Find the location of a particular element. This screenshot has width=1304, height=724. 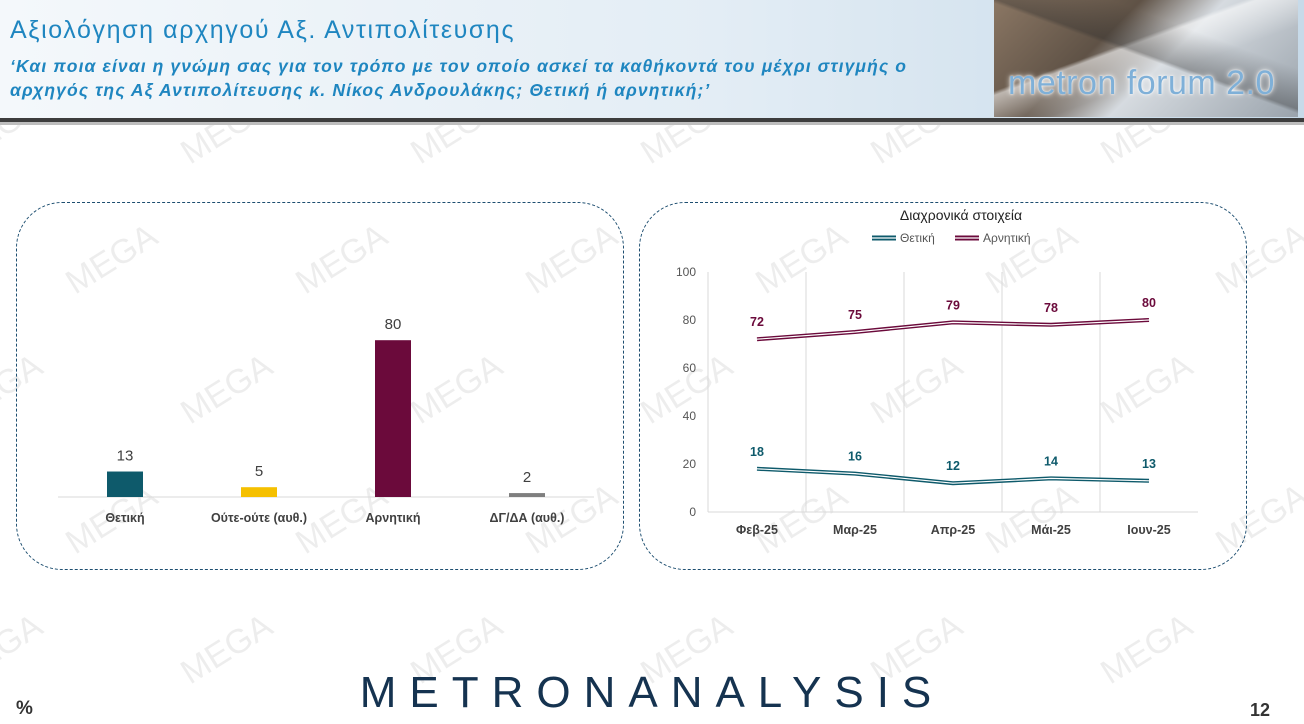

logo-text: metron forum 2.0 is located at coordinates (1141, 83).